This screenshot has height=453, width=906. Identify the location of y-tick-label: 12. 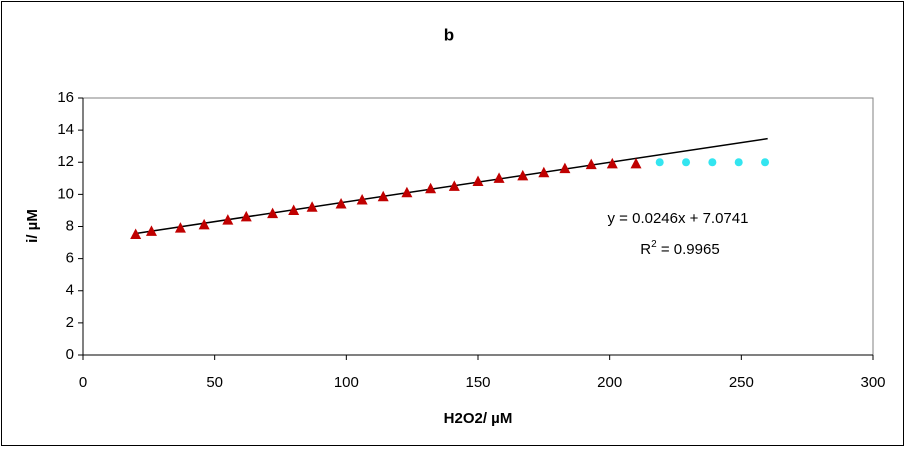
(65, 161).